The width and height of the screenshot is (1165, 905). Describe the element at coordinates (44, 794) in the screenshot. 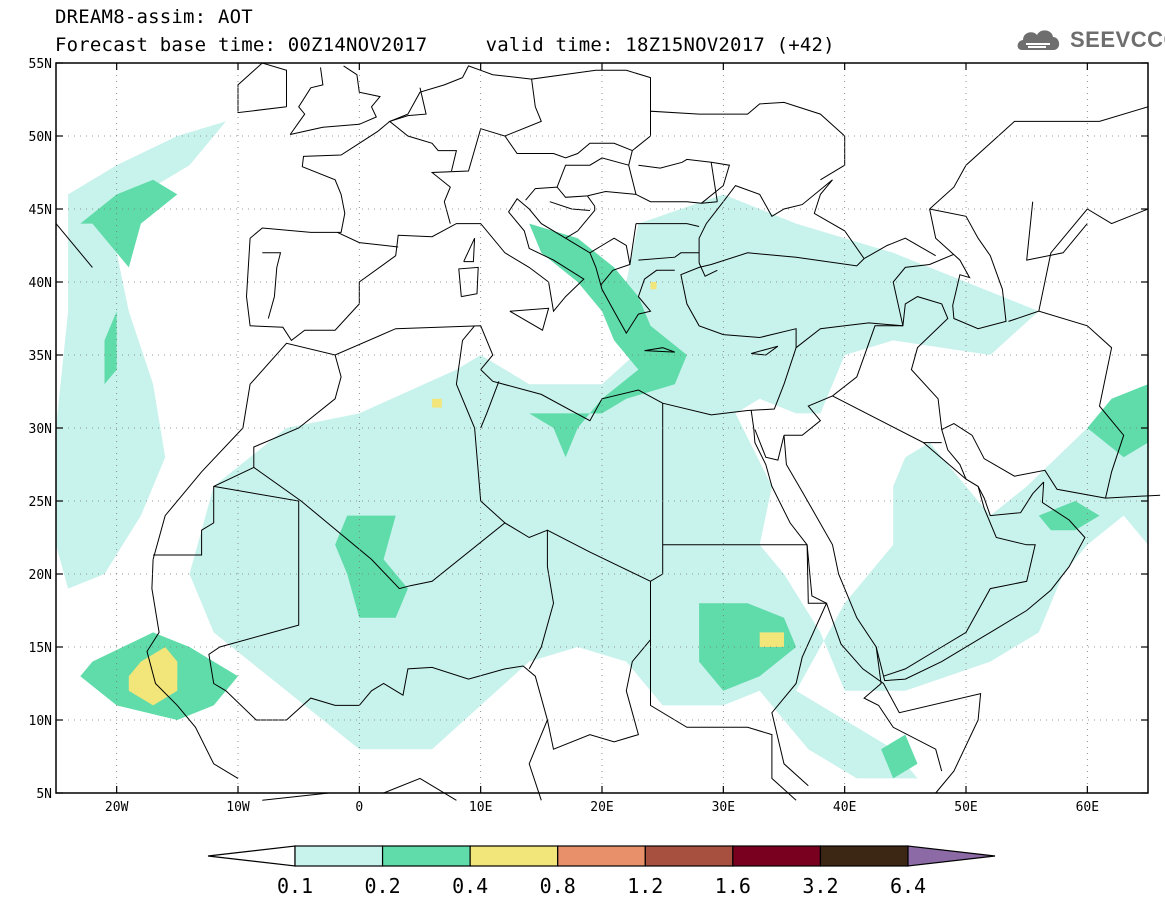

I see `lat-tick-label: 5N` at that location.